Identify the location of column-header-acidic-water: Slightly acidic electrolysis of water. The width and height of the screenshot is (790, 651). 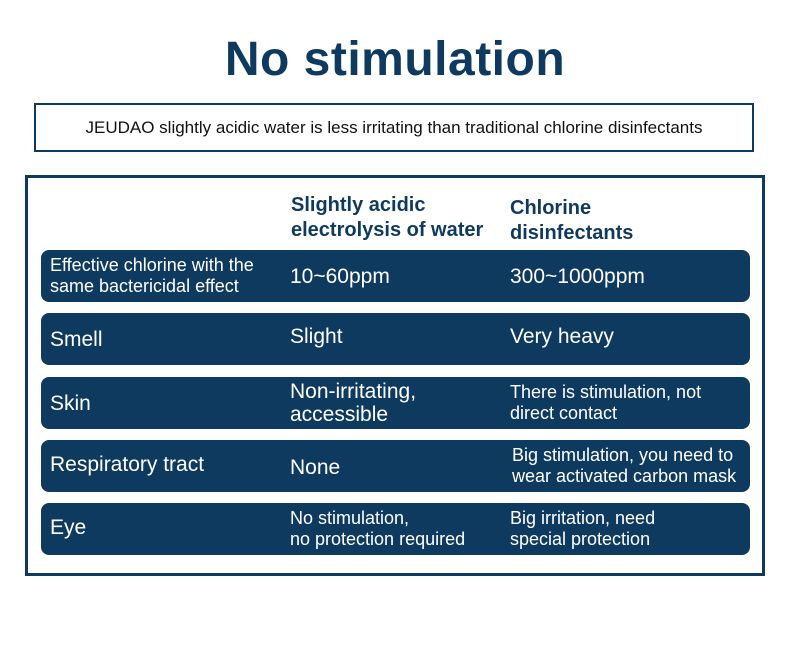
(387, 217).